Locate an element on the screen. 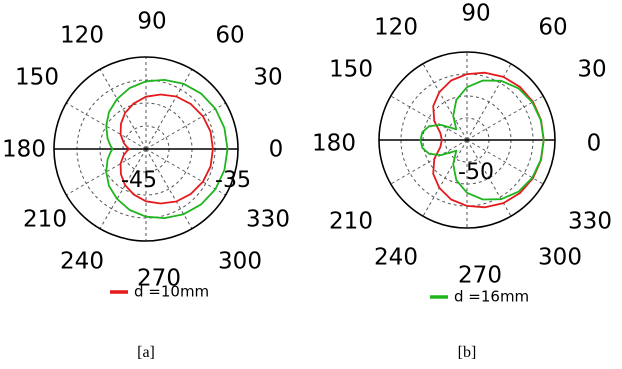 The height and width of the screenshot is (369, 622). outer-ring is located at coordinates (467, 140).